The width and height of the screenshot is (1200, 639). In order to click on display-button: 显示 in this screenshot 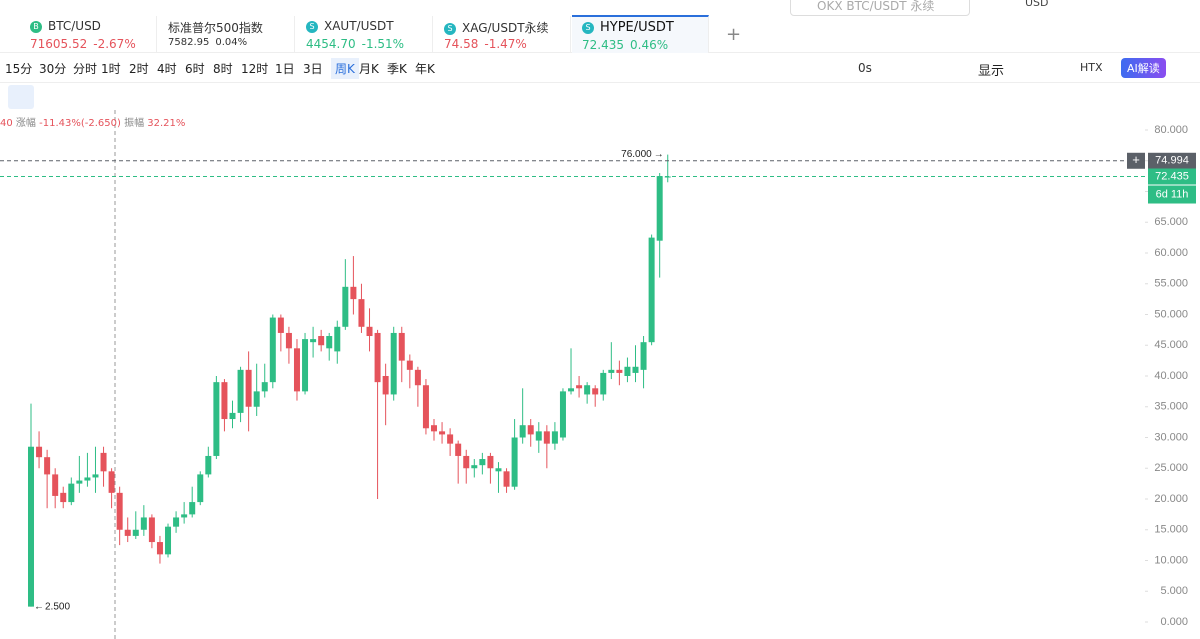, I will do `click(991, 71)`.